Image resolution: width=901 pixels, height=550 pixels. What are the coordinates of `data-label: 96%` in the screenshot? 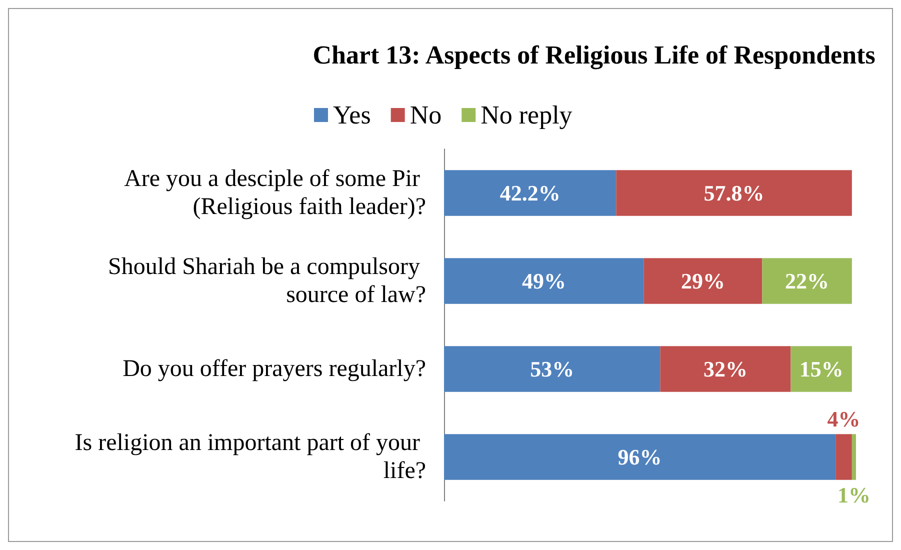 It's located at (640, 457).